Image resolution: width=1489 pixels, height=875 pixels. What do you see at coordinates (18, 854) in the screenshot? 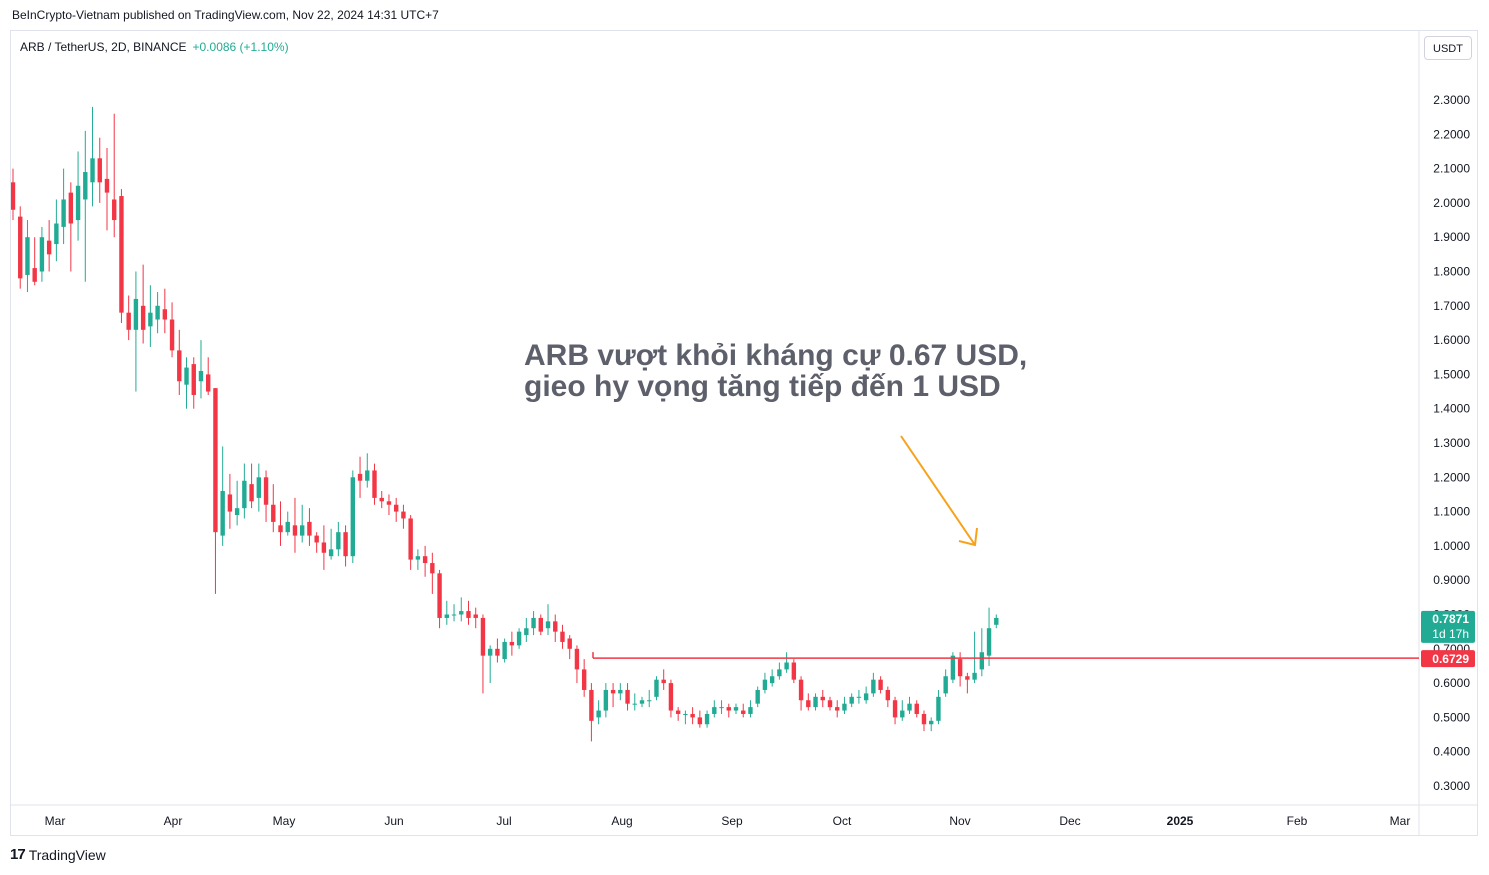
I see `tradingview-logo-icon: 17` at bounding box center [18, 854].